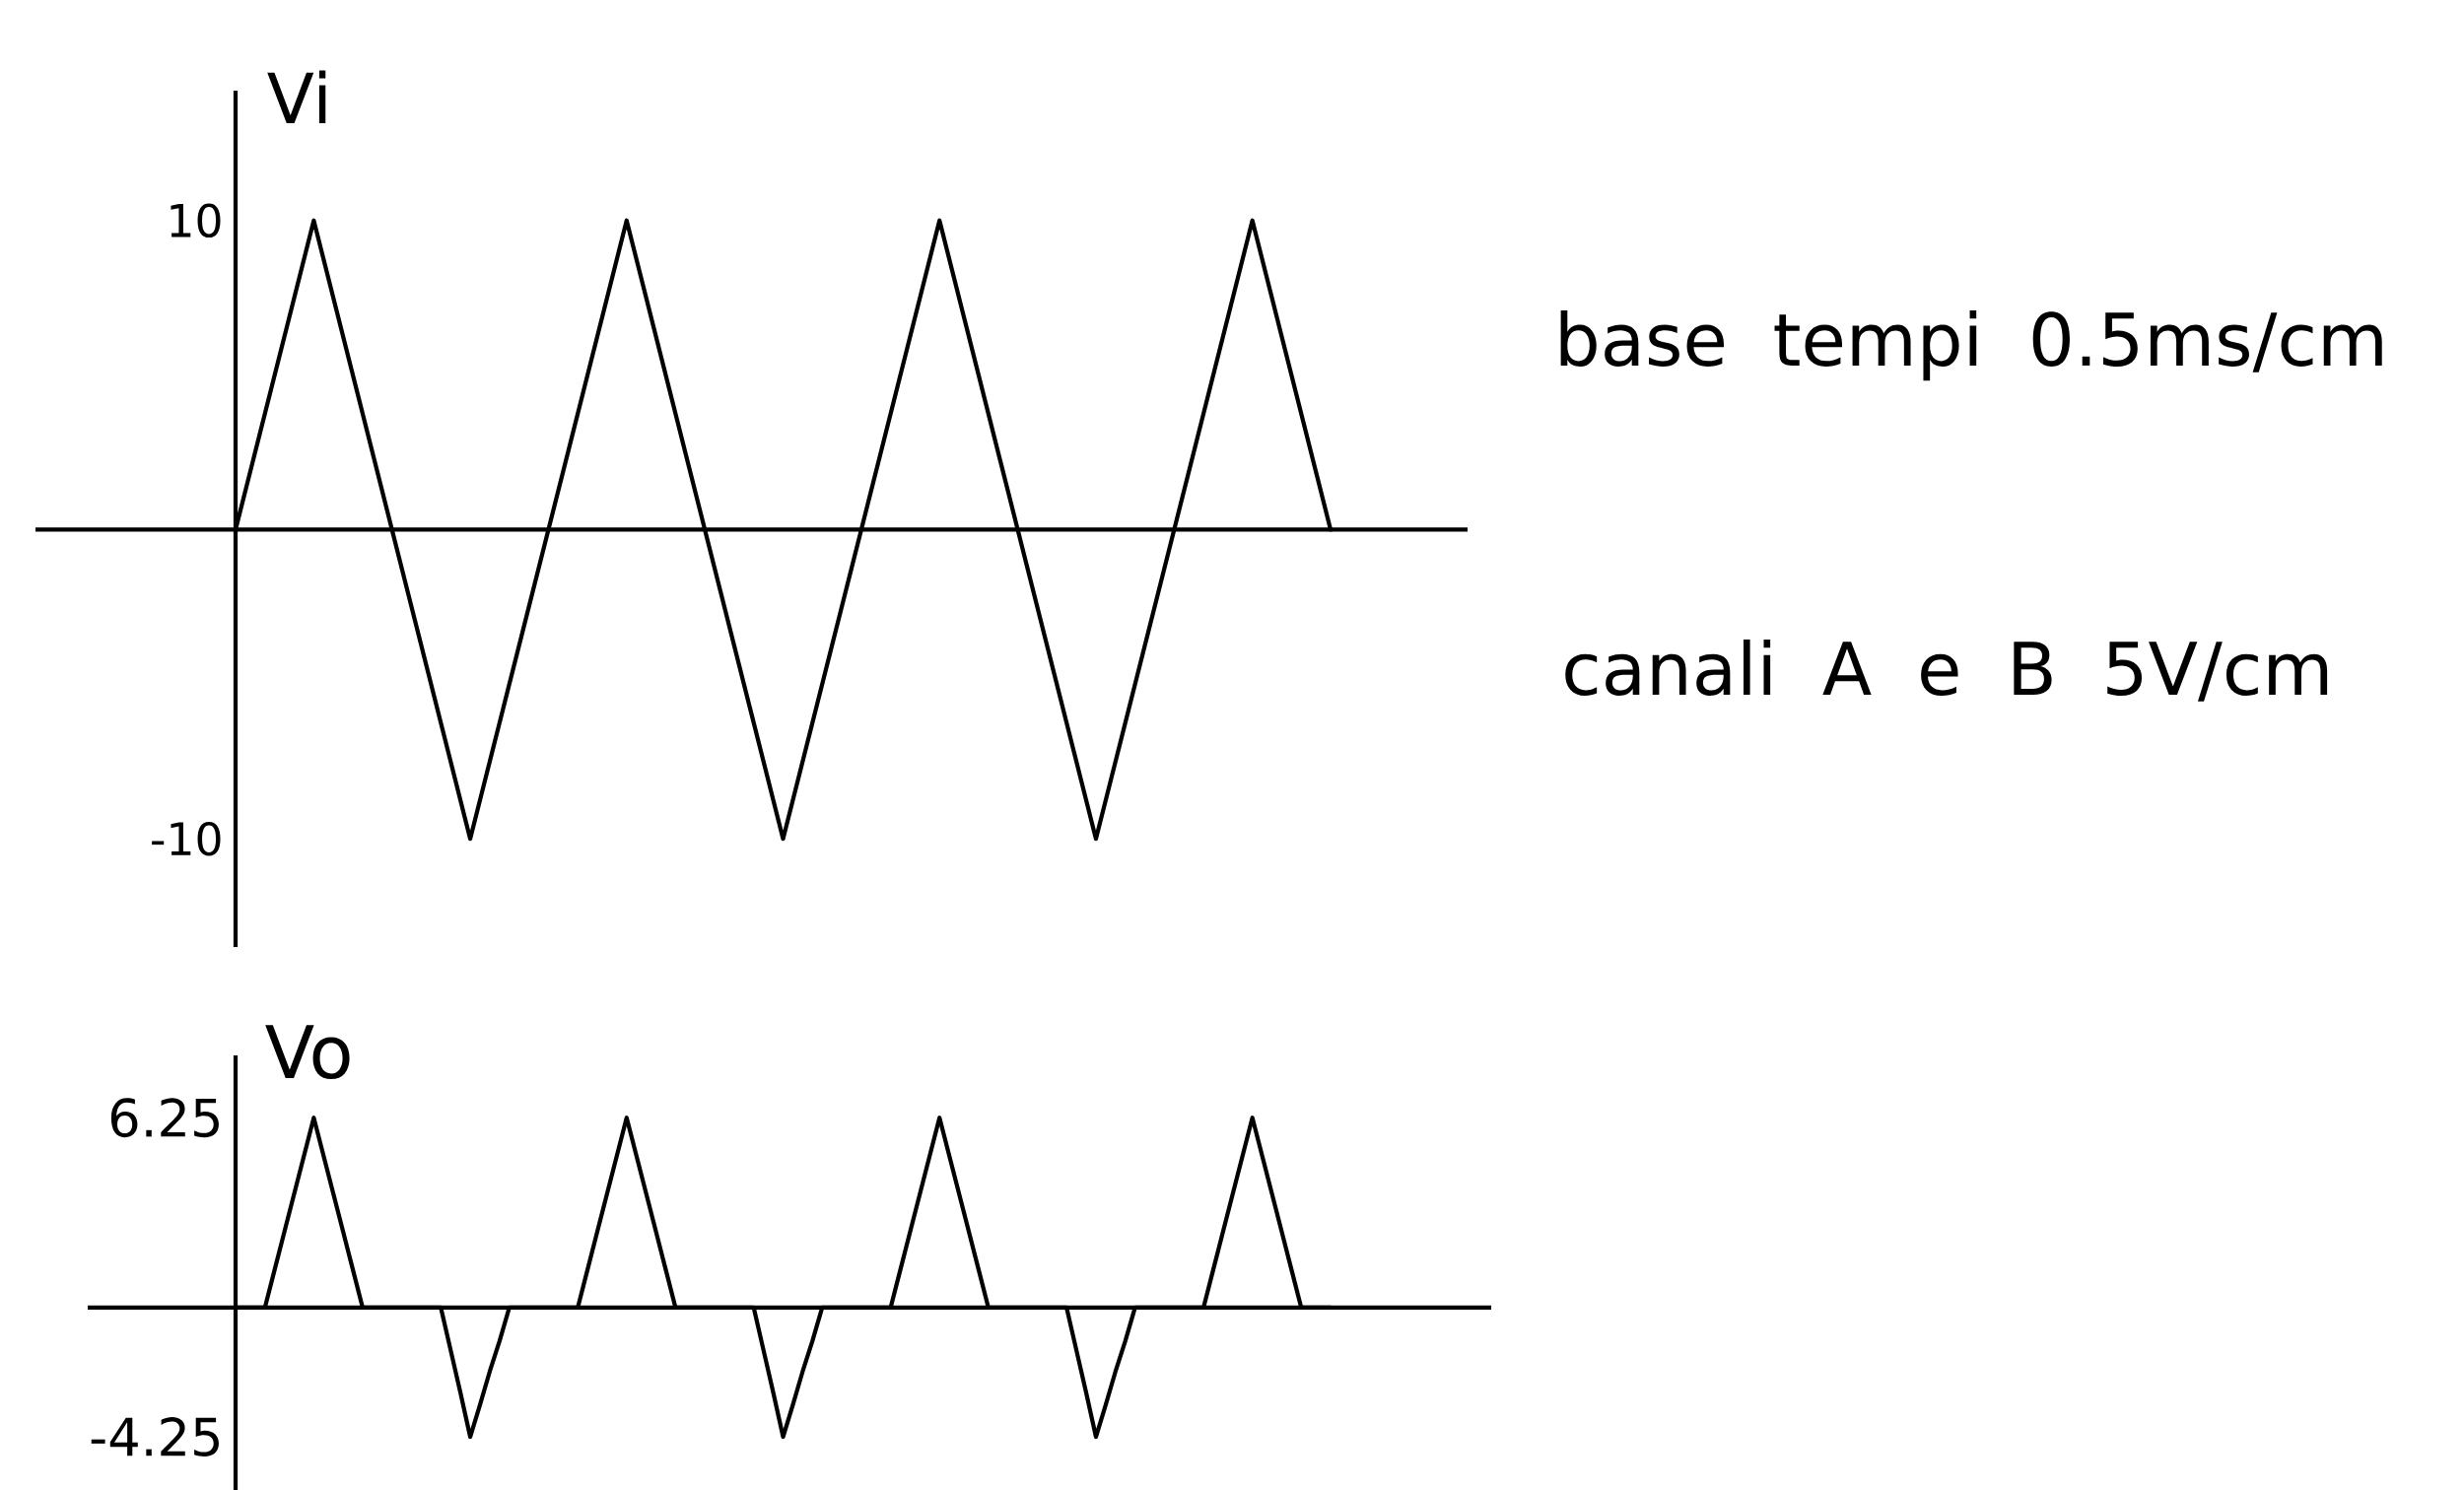  I want to click on y-axis-title: Vi, so click(296, 96).